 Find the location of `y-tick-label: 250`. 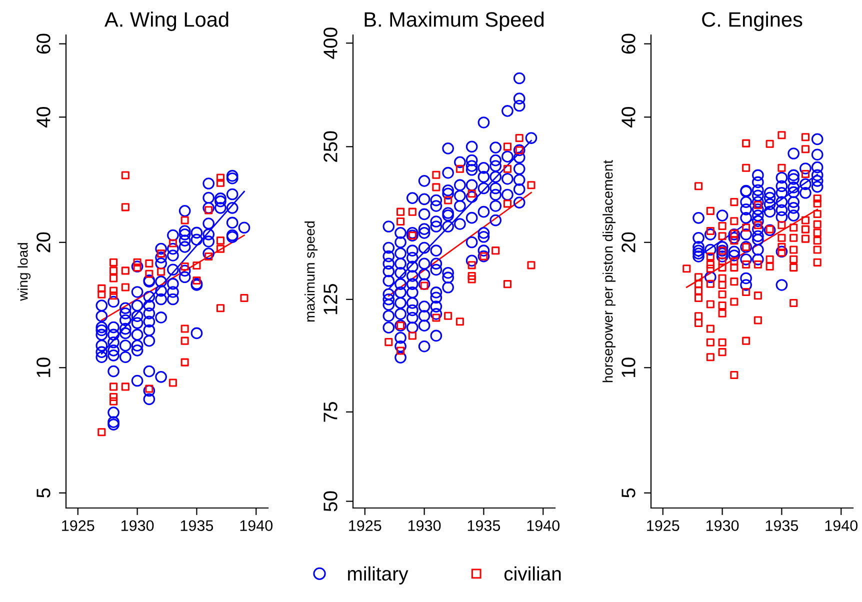

y-tick-label: 250 is located at coordinates (331, 146).